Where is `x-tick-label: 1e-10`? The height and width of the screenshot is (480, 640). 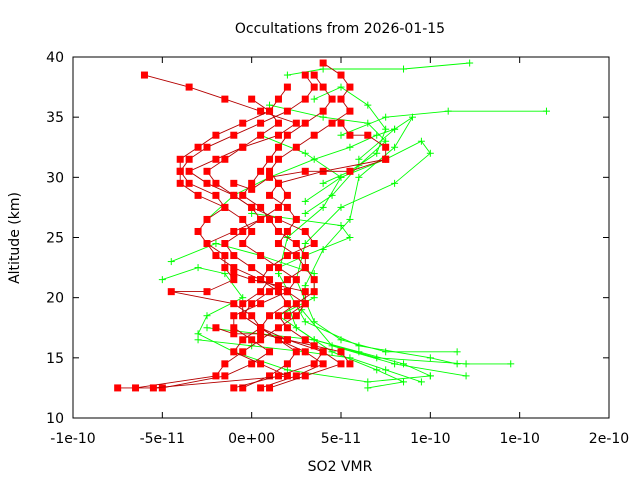
x-tick-label: 1e-10 is located at coordinates (430, 439).